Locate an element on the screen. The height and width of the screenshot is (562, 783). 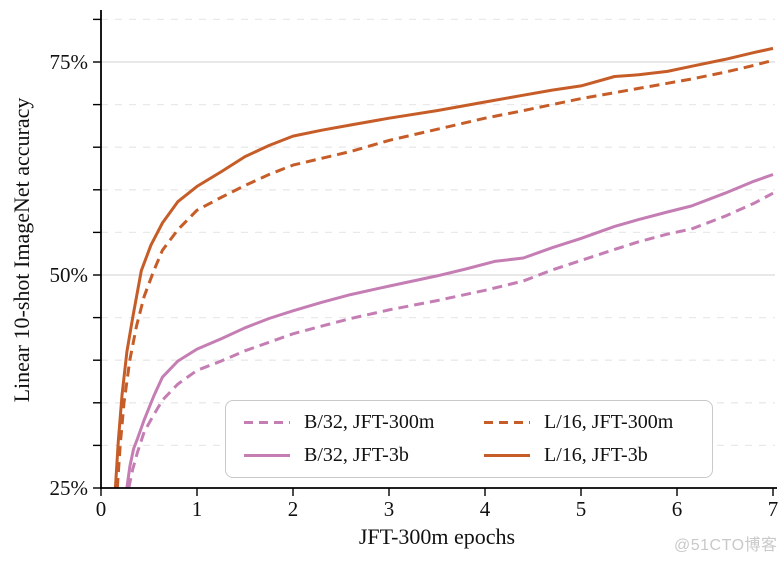
x-tick-label-6: 6 is located at coordinates (677, 509).